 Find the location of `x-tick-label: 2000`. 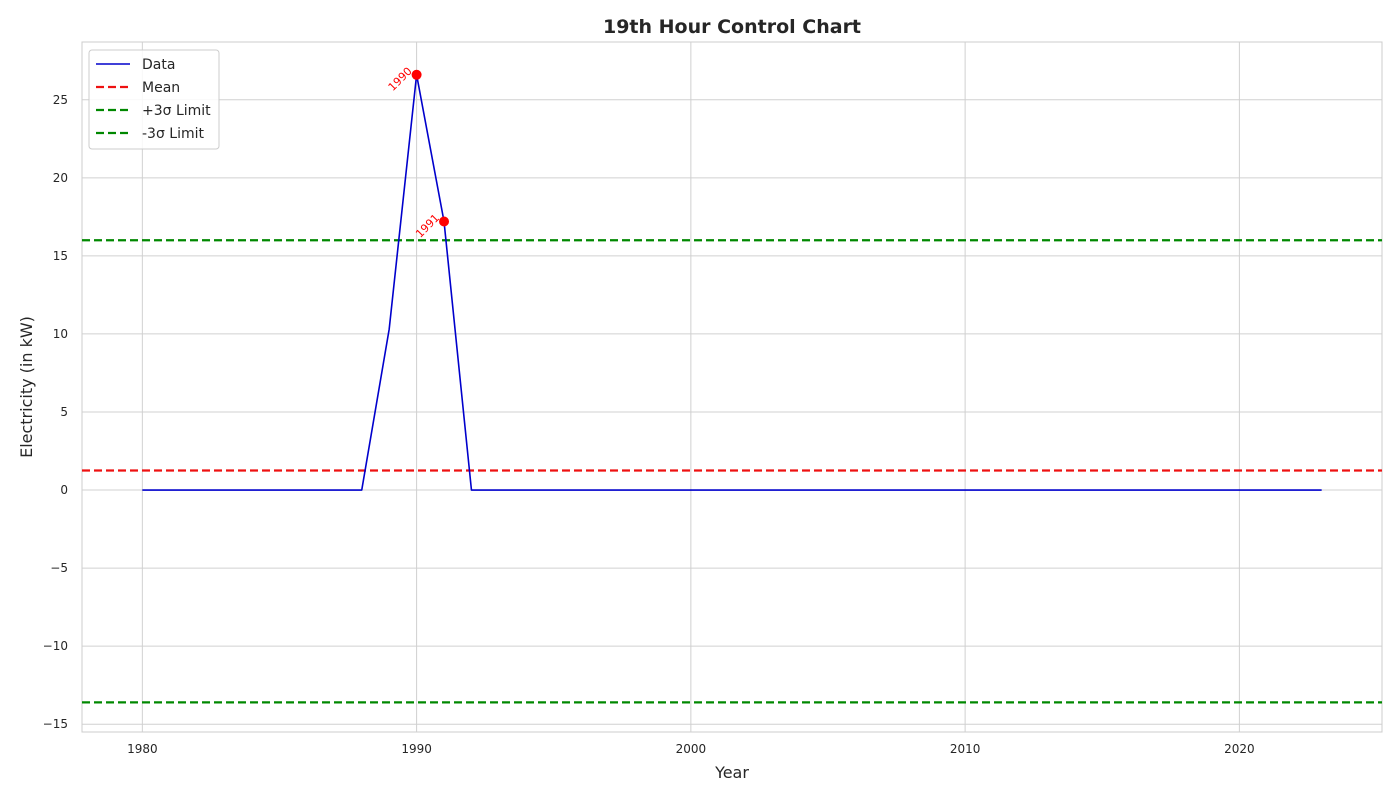

x-tick-label: 2000 is located at coordinates (691, 749).